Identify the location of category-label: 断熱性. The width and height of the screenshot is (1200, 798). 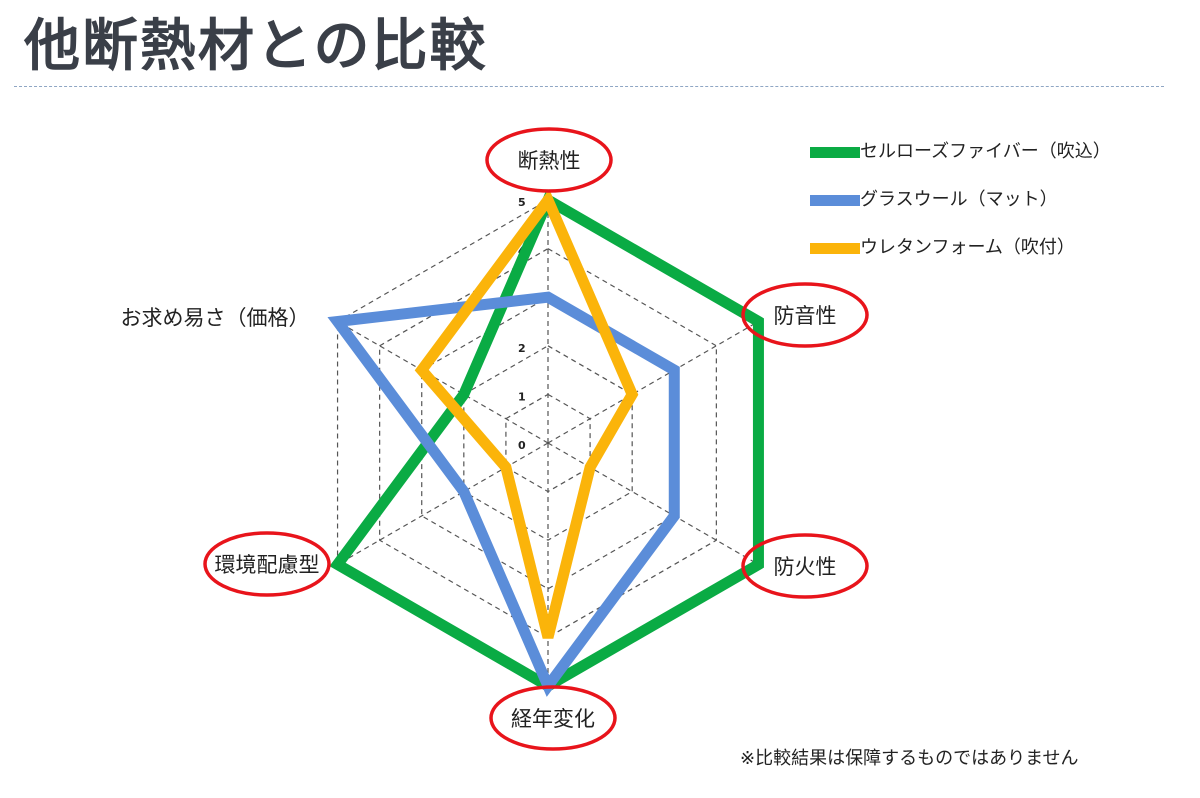
(549, 161).